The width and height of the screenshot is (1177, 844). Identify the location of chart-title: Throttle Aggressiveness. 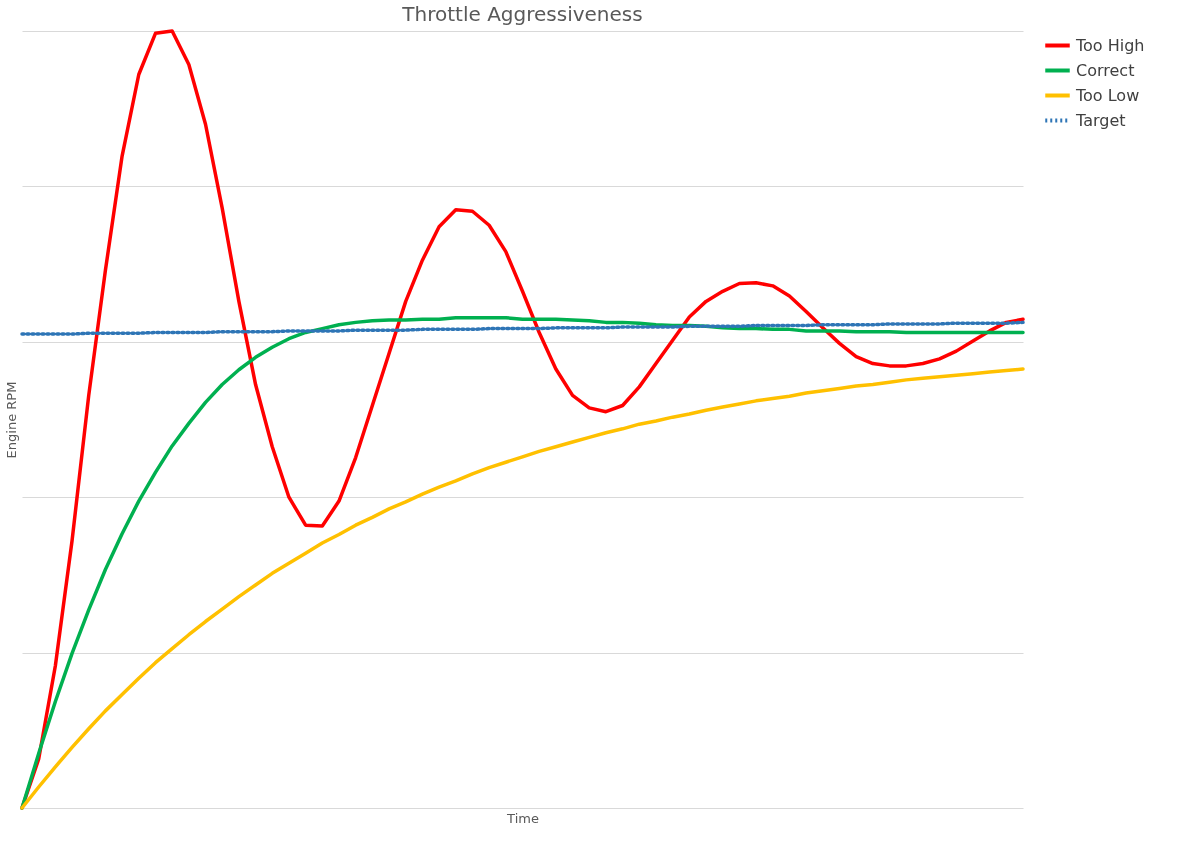
(522, 14).